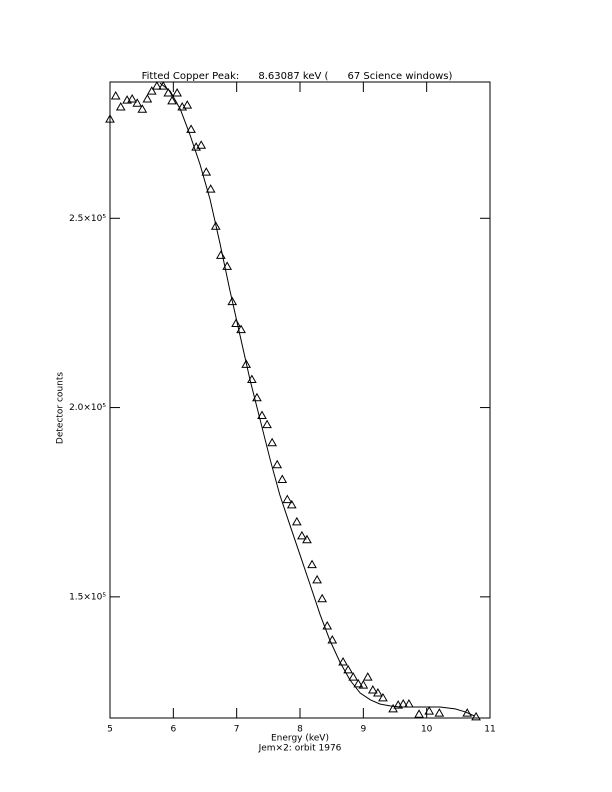 The width and height of the screenshot is (612, 792). What do you see at coordinates (300, 749) in the screenshot?
I see `subtitle: Jem×2: orbit 1976` at bounding box center [300, 749].